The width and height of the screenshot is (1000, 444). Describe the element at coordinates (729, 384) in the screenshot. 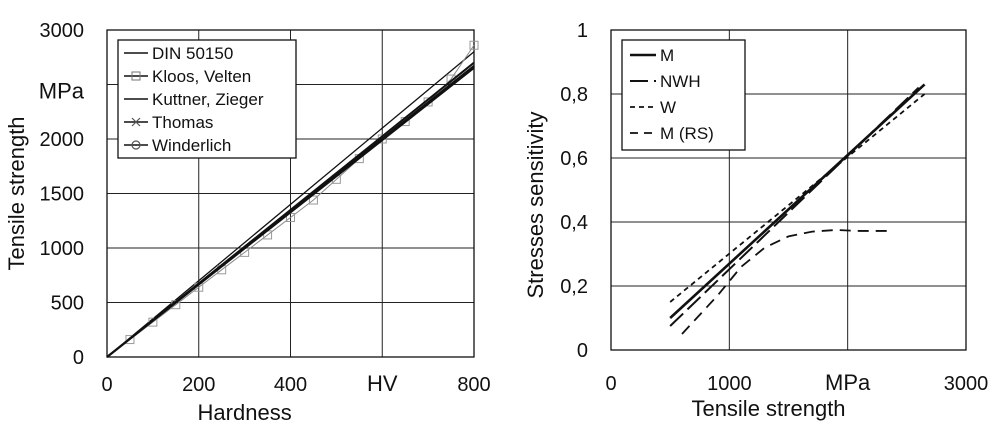

I see `x-tick-label: 1000` at that location.